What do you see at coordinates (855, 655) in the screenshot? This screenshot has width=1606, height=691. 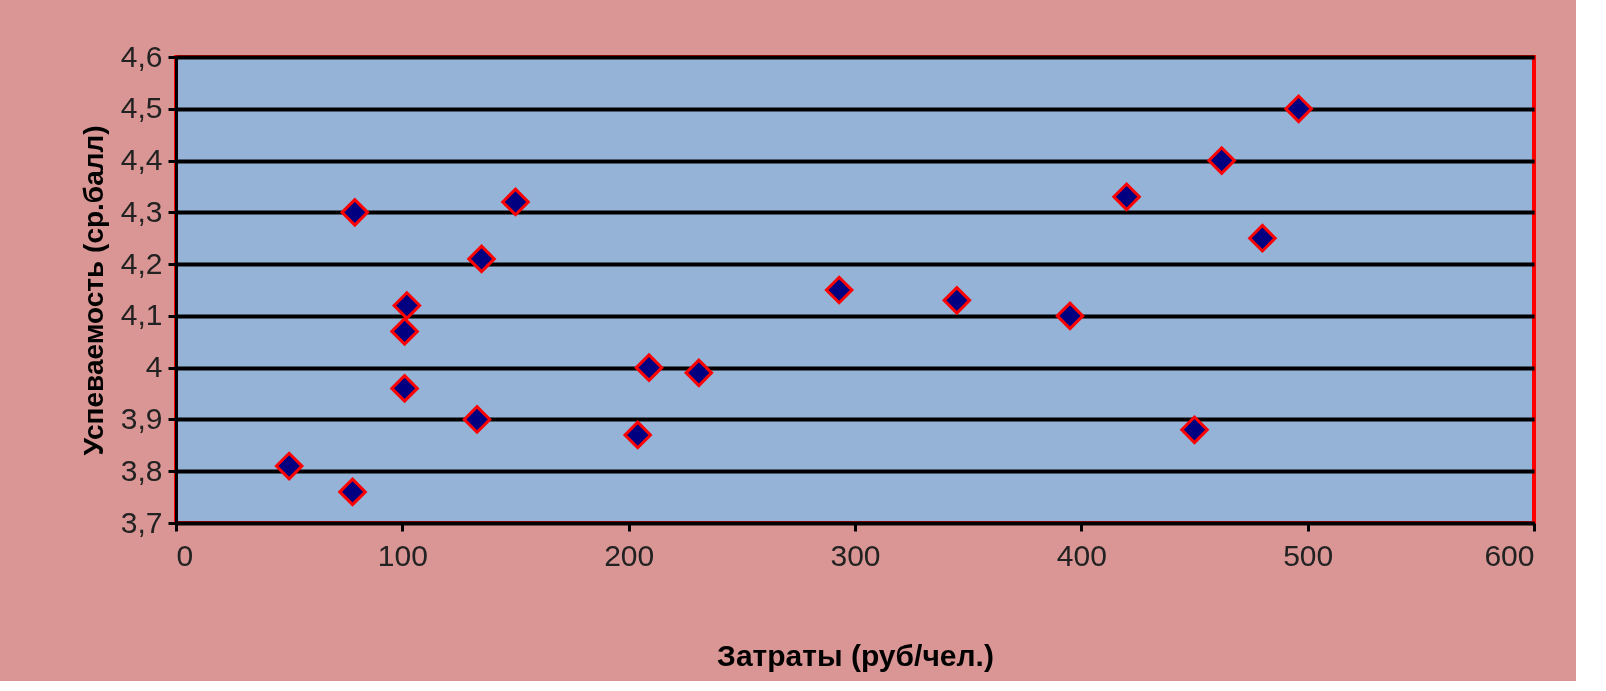 I see `x-axis-title: Затраты (руб/чел.)` at bounding box center [855, 655].